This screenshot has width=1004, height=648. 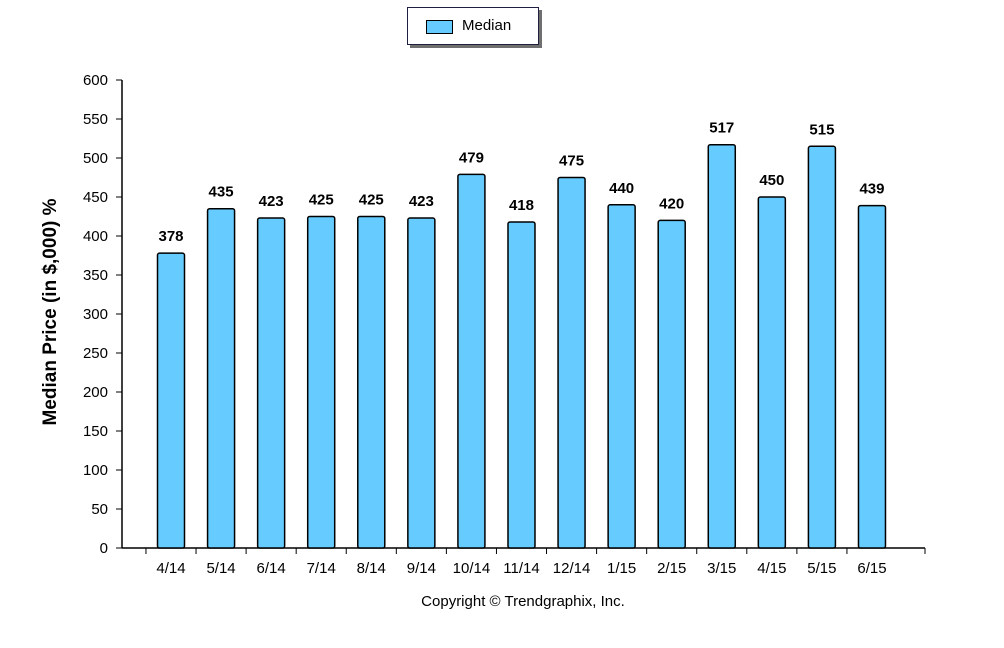 What do you see at coordinates (95, 80) in the screenshot?
I see `y-tick-label: 600` at bounding box center [95, 80].